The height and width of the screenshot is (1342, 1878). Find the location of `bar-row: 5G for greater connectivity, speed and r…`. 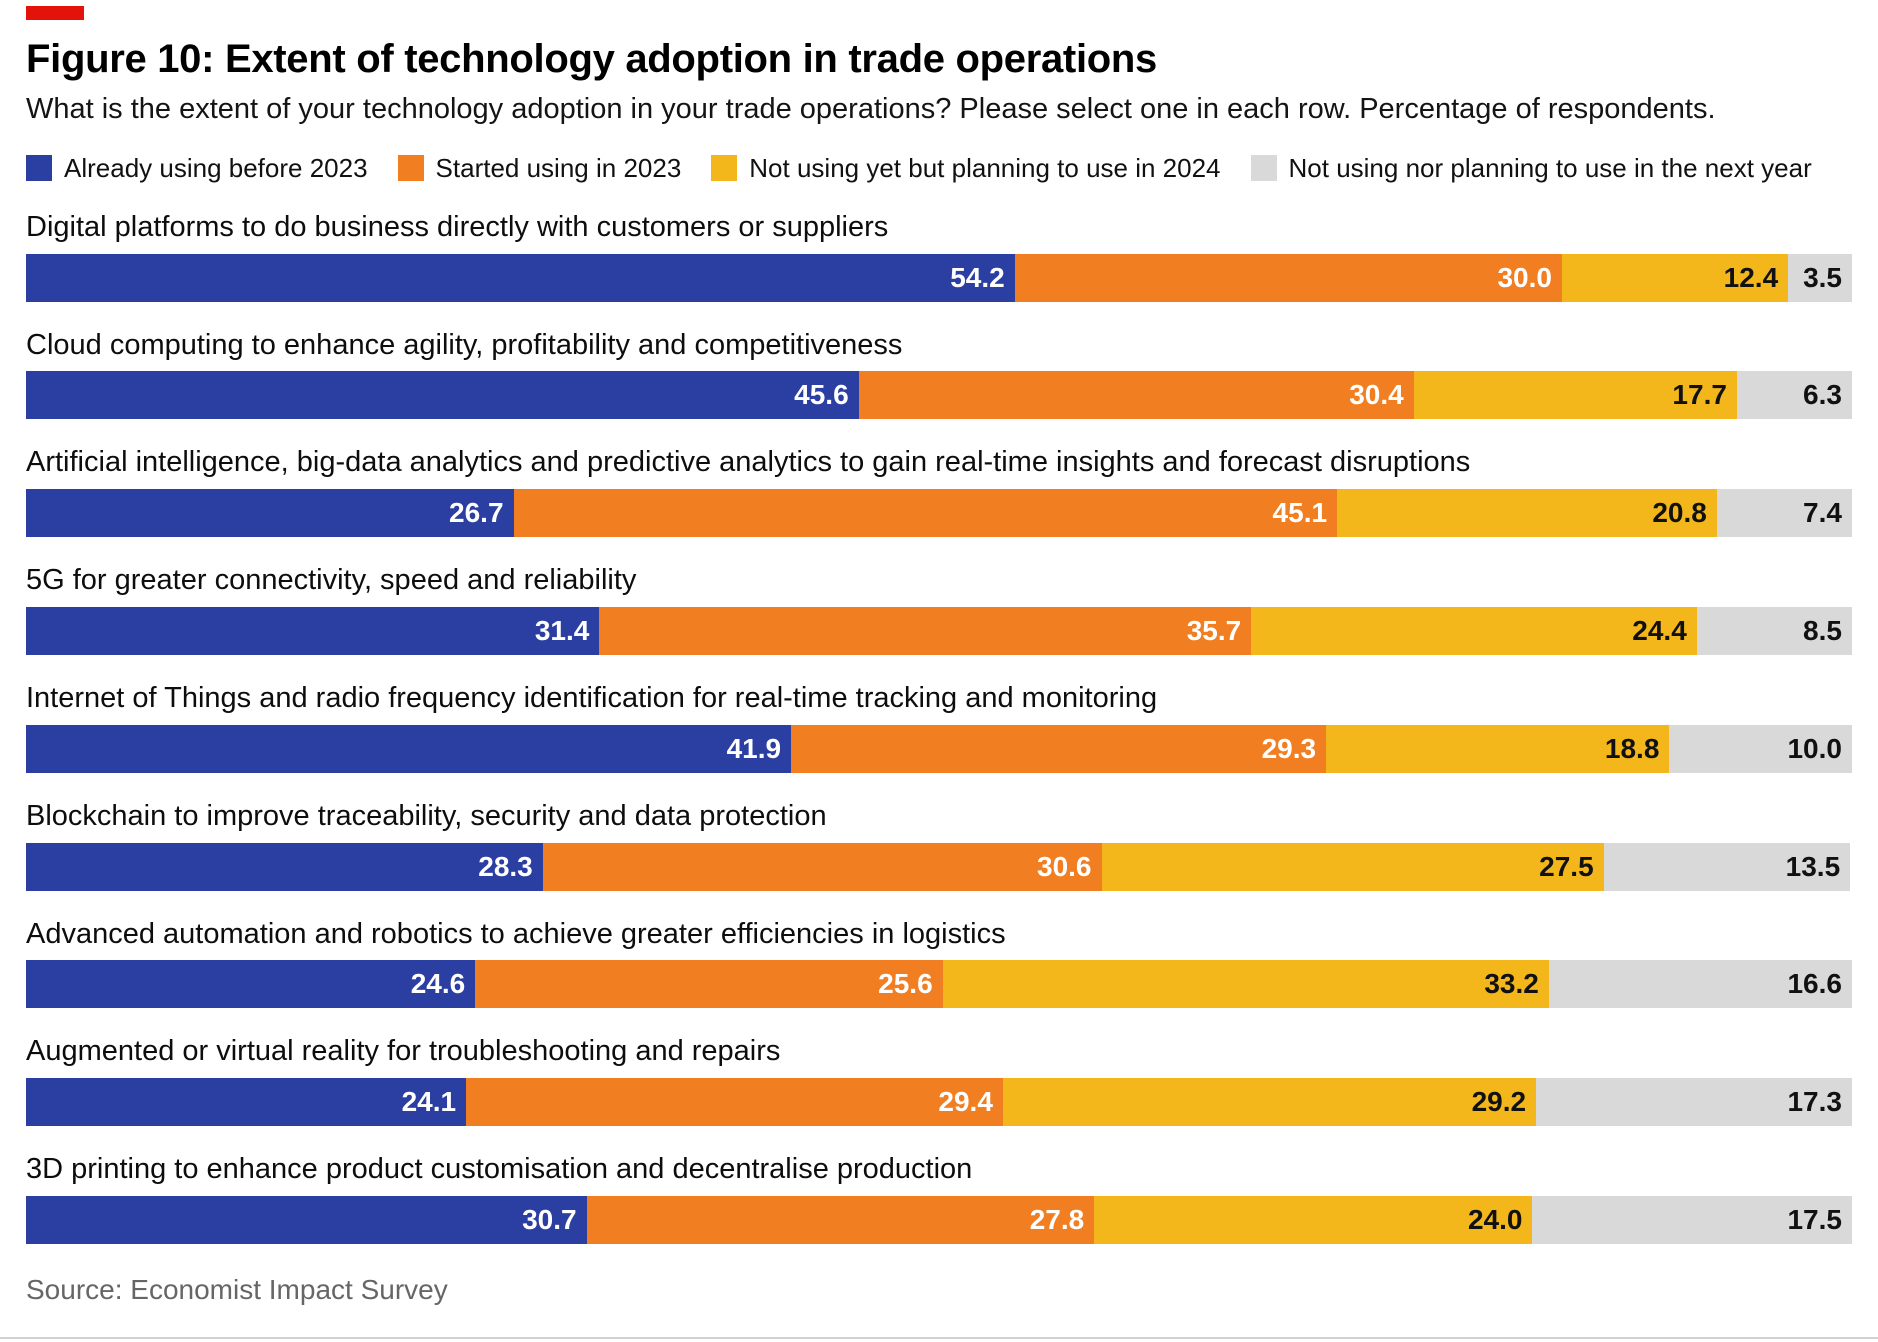

bar-row: 5G for greater connectivity, speed and r… is located at coordinates (939, 609).